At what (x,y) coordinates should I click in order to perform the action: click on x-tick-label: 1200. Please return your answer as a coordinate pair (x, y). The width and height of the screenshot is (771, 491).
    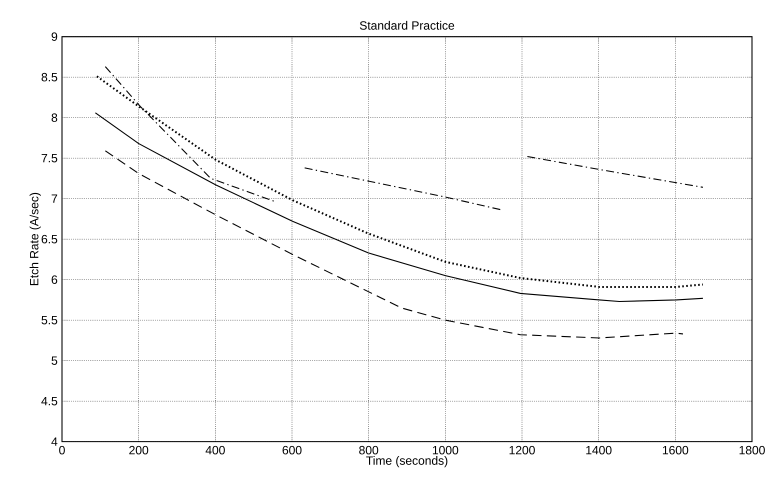
    Looking at the image, I should click on (522, 450).